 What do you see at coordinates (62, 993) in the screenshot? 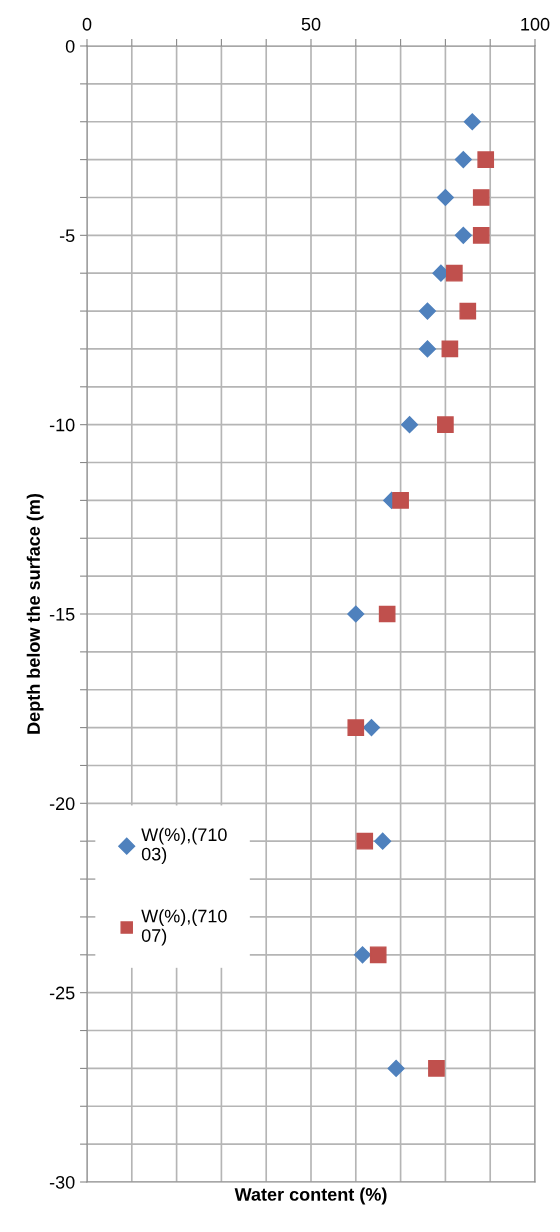
I see `y-tick-label: -25` at bounding box center [62, 993].